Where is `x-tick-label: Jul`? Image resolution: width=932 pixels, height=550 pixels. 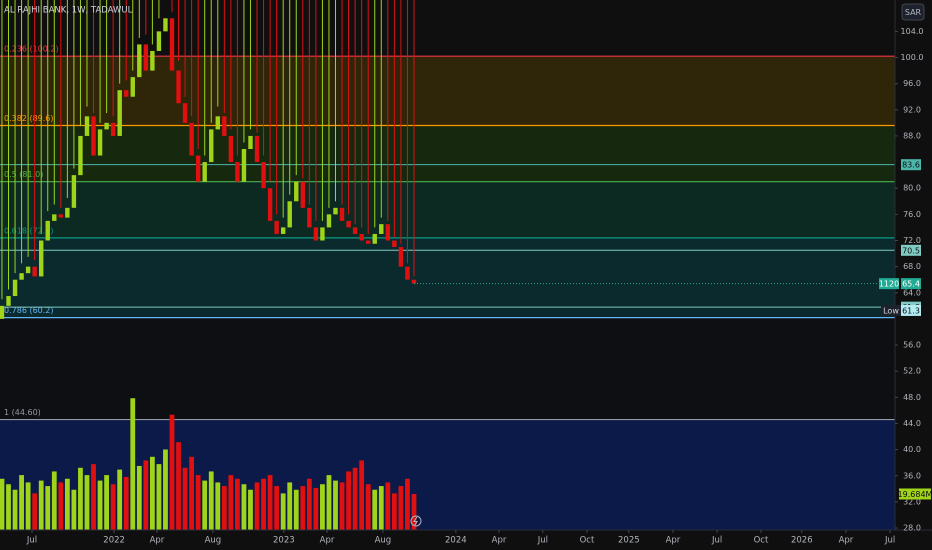
x-tick-label: Jul is located at coordinates (31, 541).